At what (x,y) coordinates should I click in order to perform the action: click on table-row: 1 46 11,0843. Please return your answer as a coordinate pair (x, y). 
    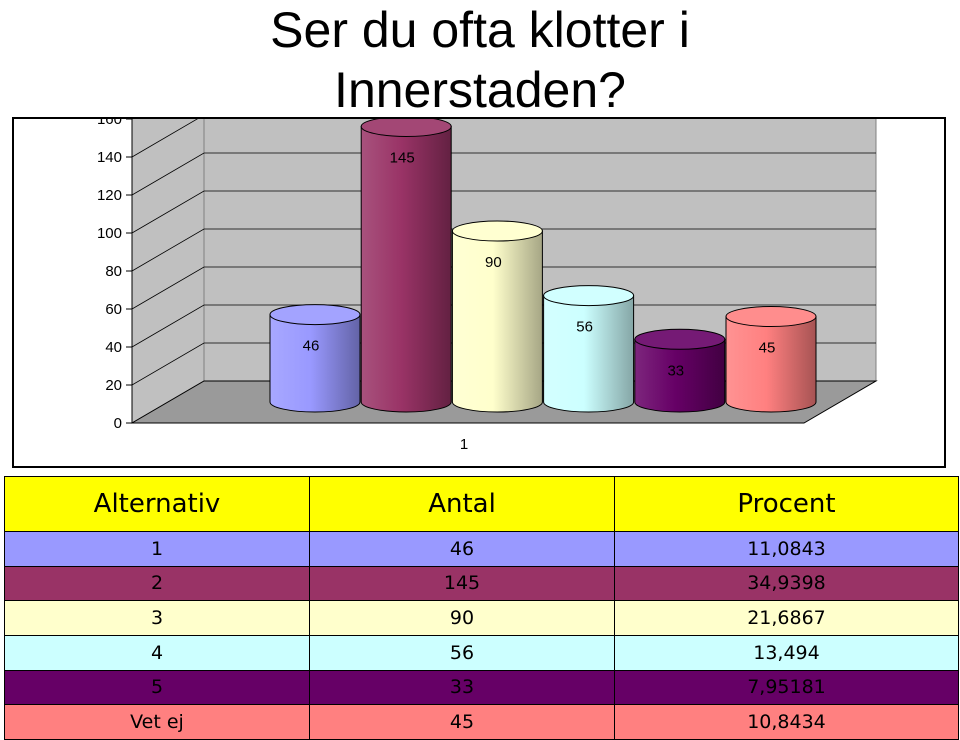
    Looking at the image, I should click on (481, 549).